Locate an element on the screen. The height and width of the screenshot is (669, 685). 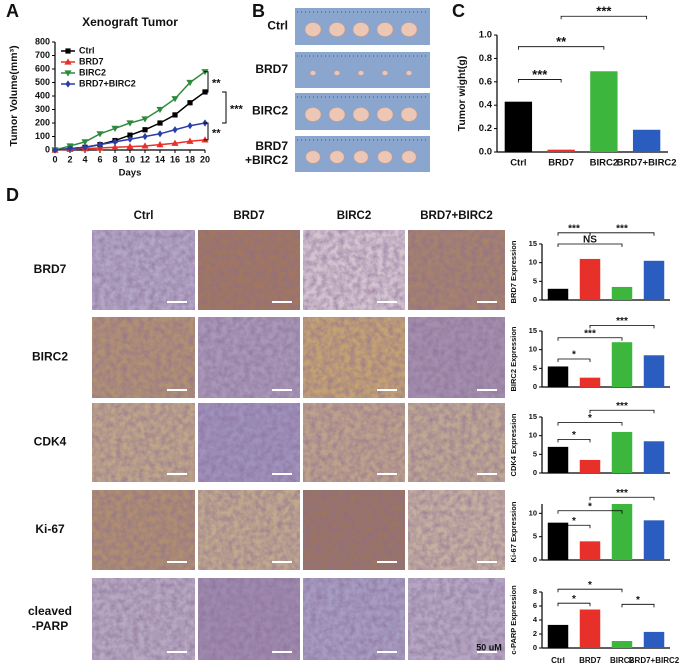
ihc-row-label: BRD7 is located at coordinates (50, 269).